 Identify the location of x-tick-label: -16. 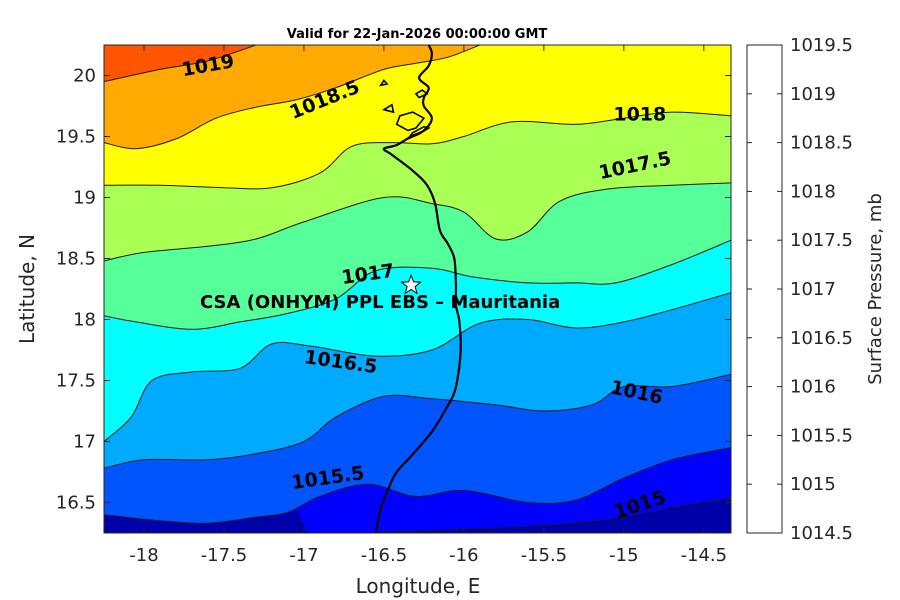
(463, 555).